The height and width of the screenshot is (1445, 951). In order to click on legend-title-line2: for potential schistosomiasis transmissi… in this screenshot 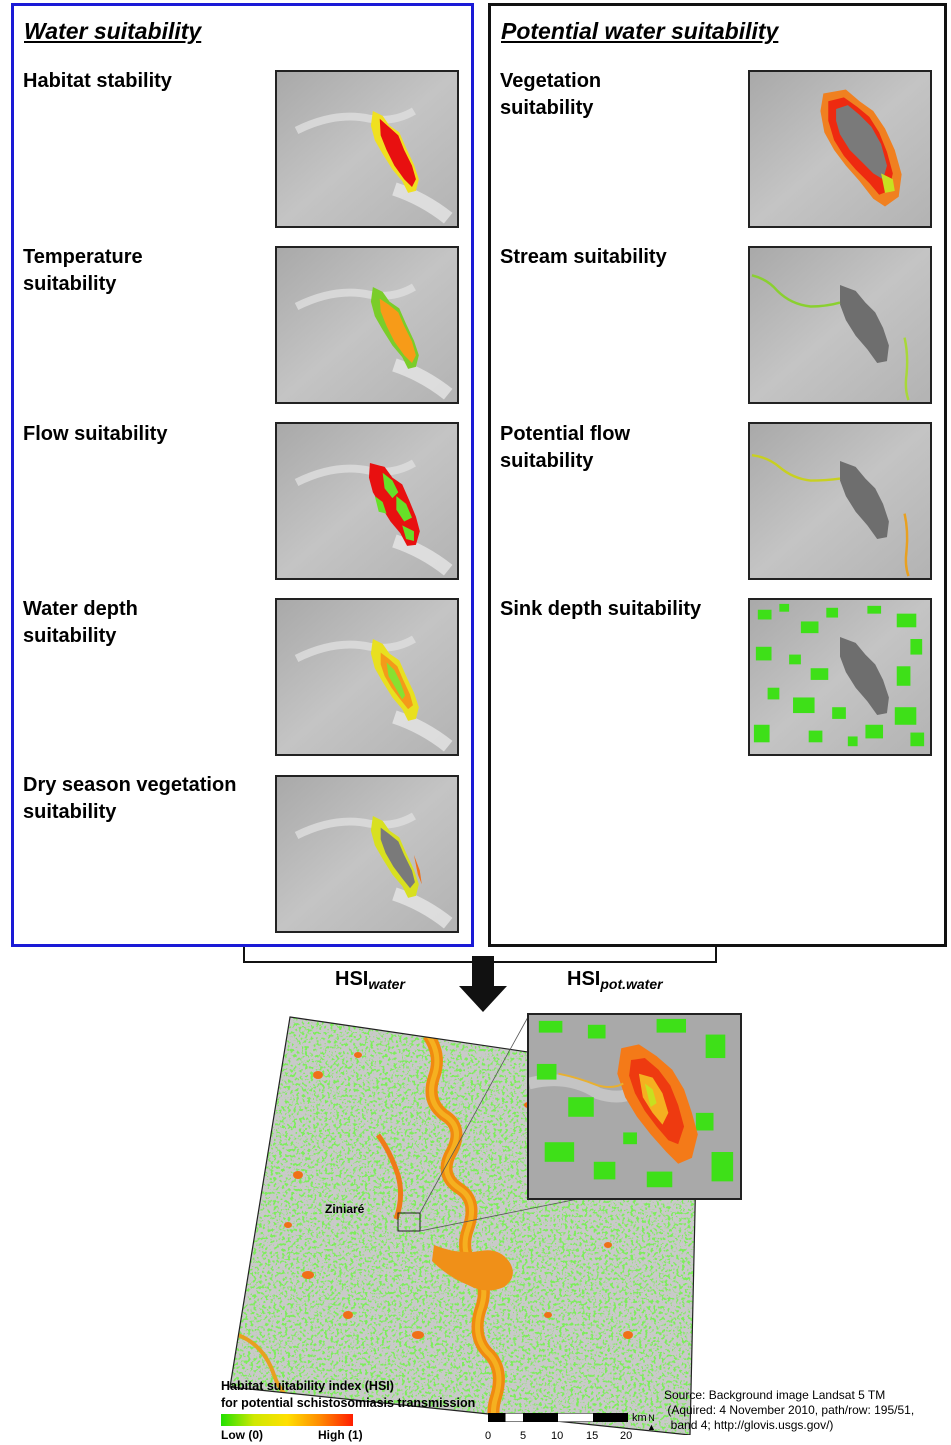, I will do `click(348, 1403)`.